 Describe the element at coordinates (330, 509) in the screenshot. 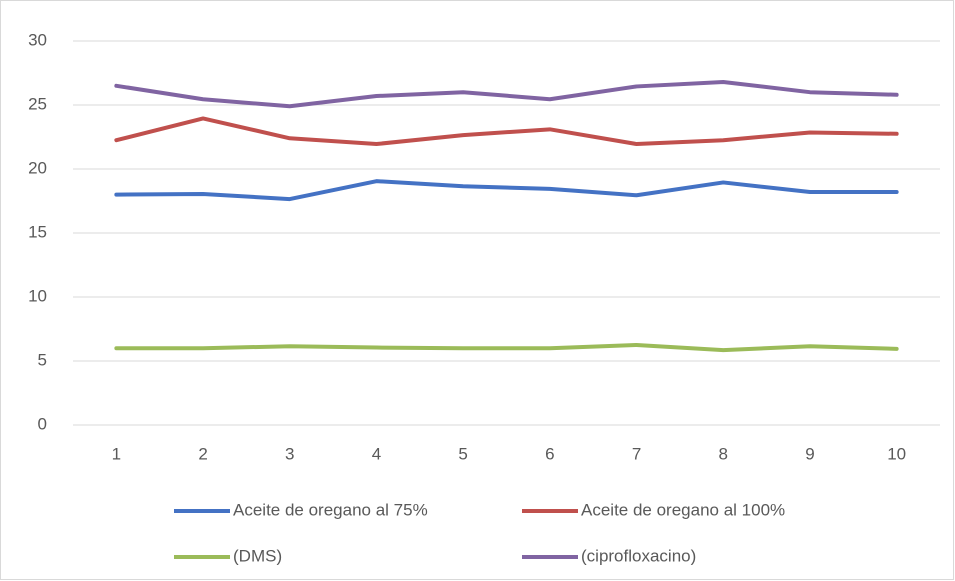

I see `legend-label: Aceite de oregano al 75%` at that location.